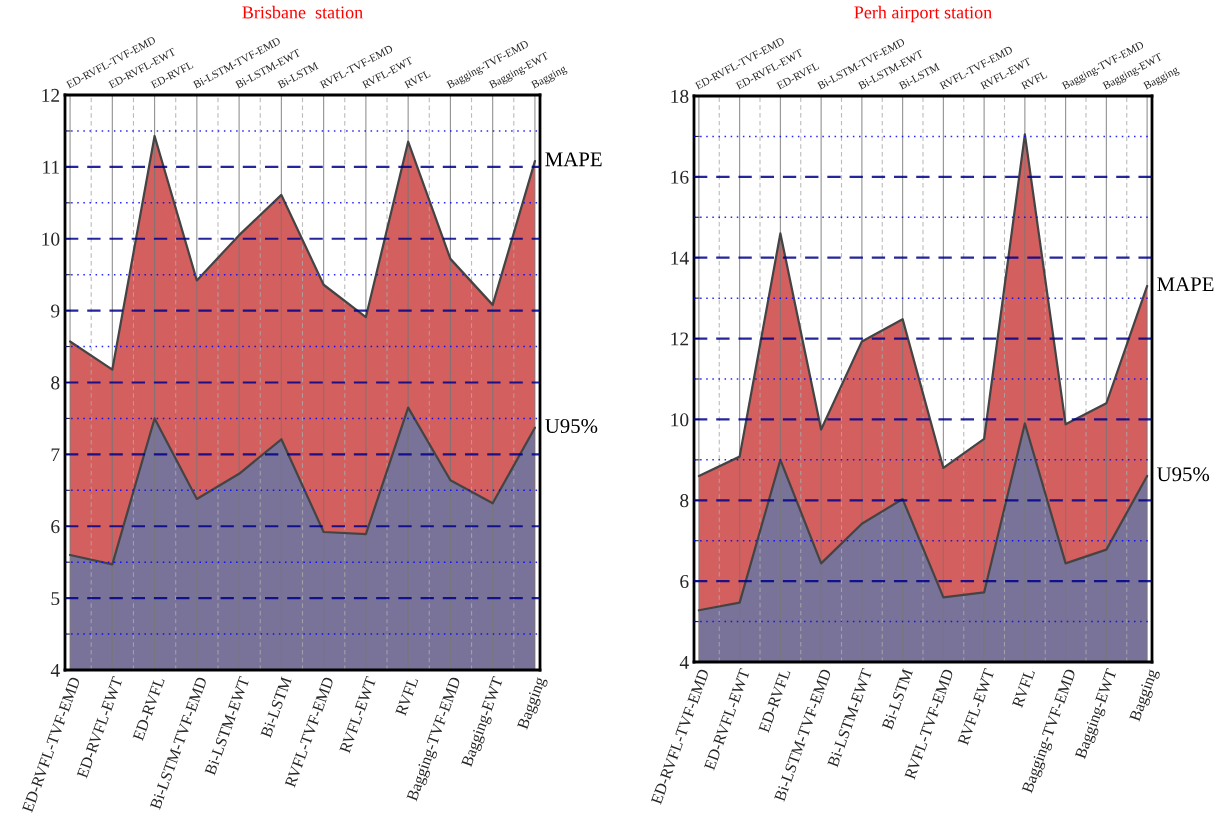 The image size is (1222, 828). I want to click on y-tick-label: 7, so click(55, 455).